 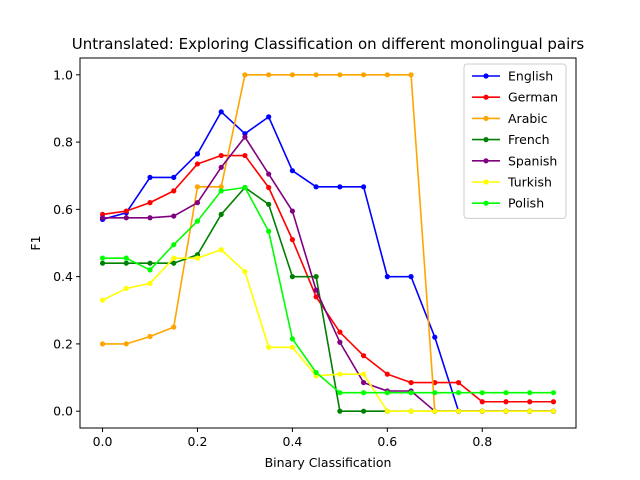 I want to click on legend-label: French, so click(x=529, y=139).